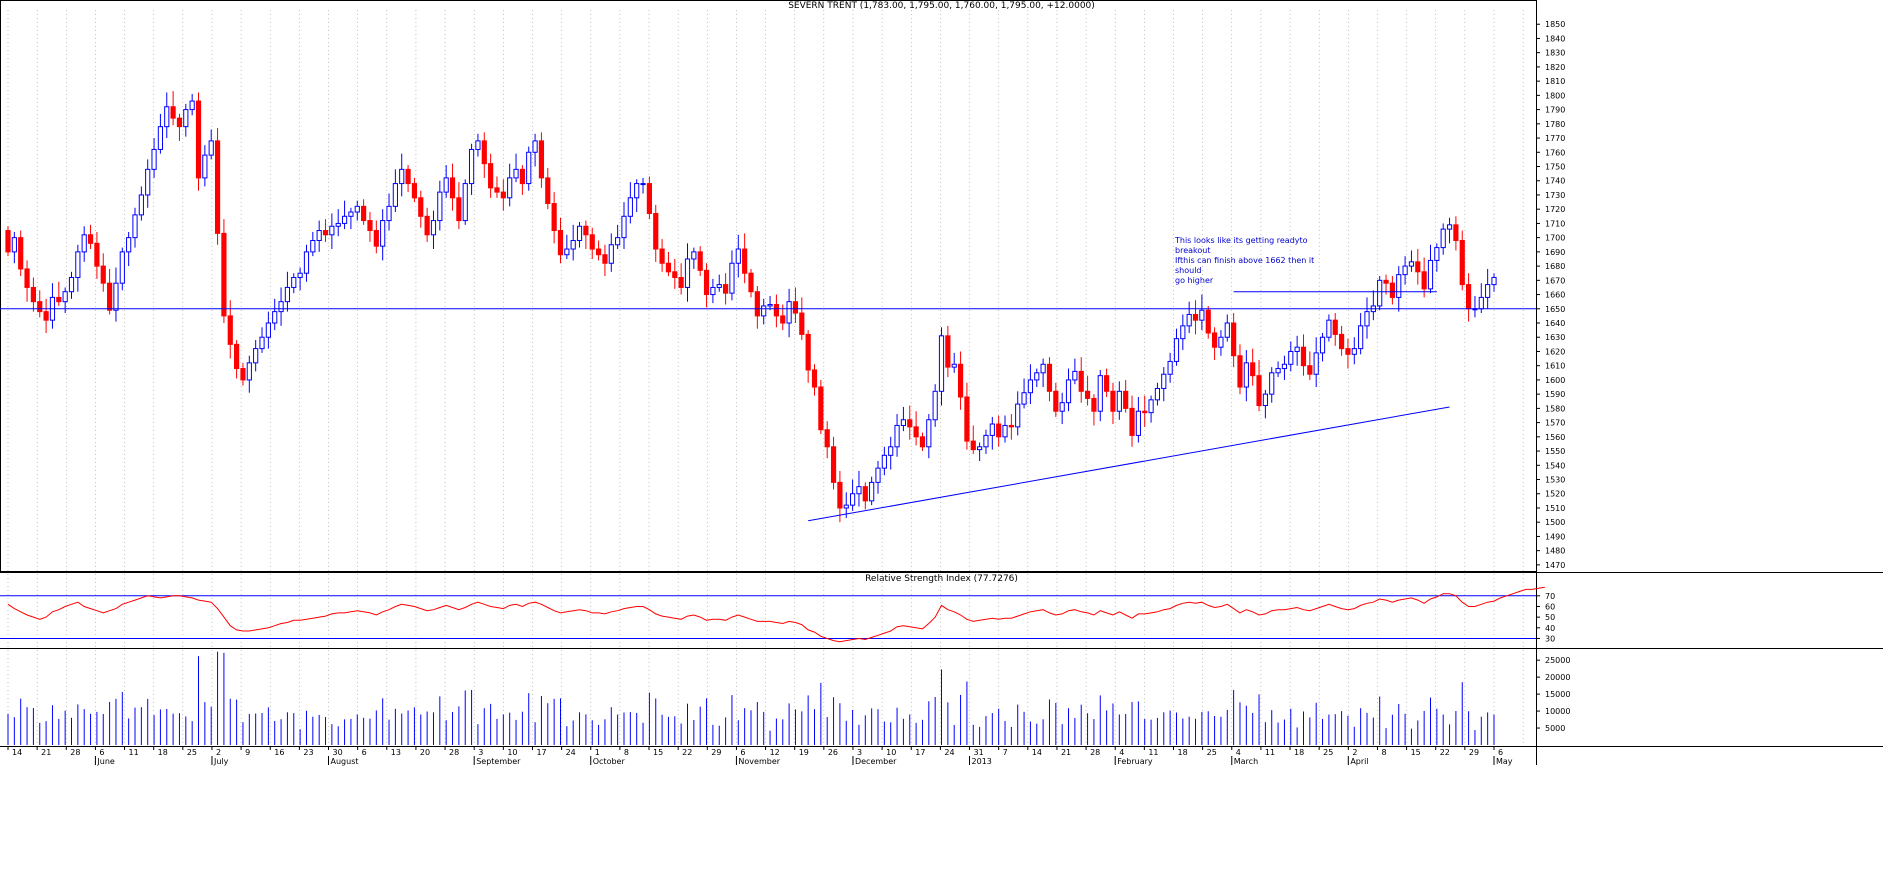 The height and width of the screenshot is (885, 1883). I want to click on price-tick-label: 1660, so click(1555, 295).